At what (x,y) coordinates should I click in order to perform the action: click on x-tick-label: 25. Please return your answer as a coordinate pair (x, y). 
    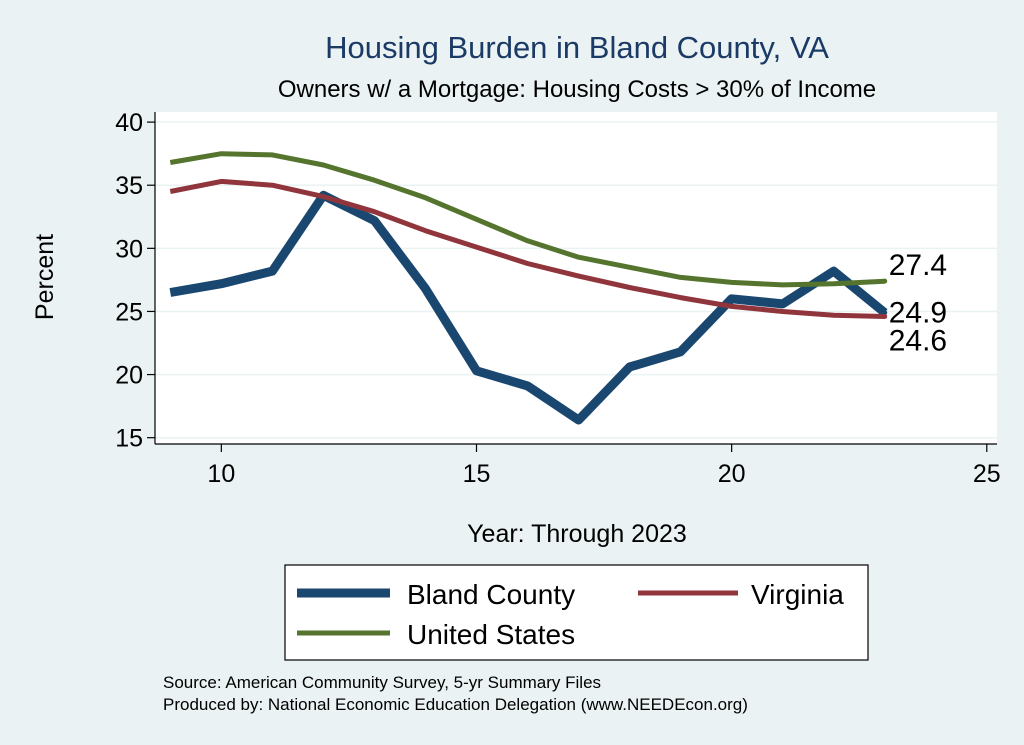
    Looking at the image, I should click on (987, 474).